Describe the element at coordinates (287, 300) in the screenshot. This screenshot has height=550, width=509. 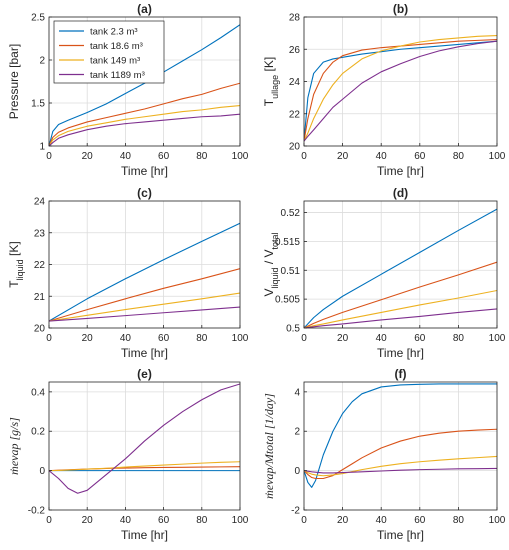
I see `y-tick-label: 0.505` at that location.